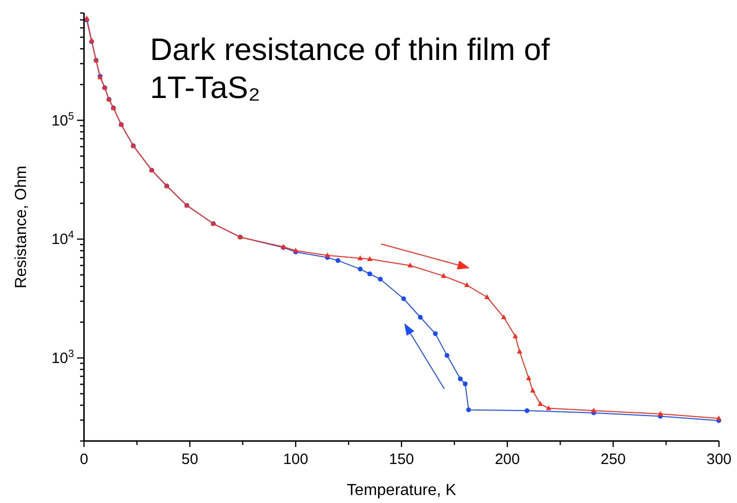 Image resolution: width=737 pixels, height=503 pixels. I want to click on x-tick-label: 300, so click(719, 459).